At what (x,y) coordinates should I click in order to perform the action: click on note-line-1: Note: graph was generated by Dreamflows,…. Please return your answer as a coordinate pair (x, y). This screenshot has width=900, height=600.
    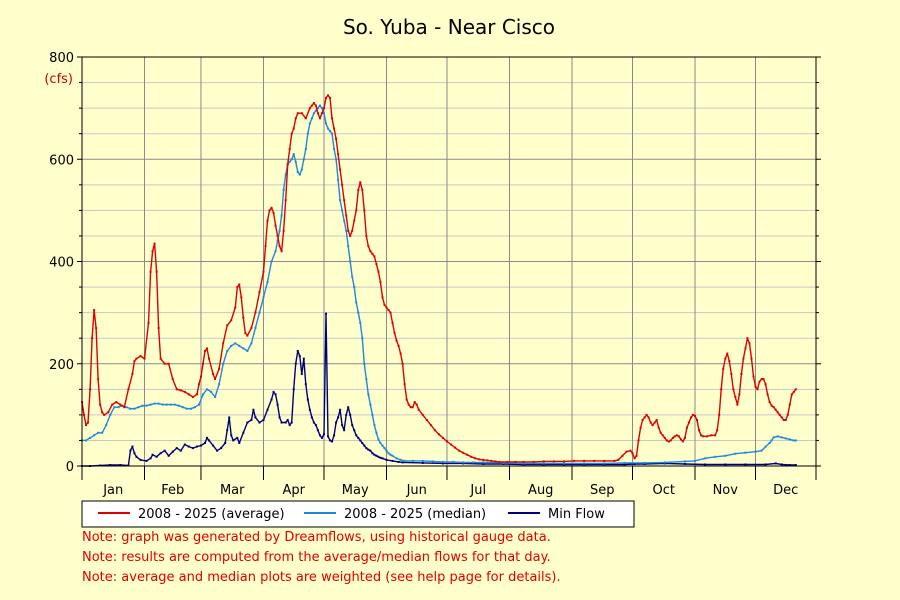
    Looking at the image, I should click on (316, 537).